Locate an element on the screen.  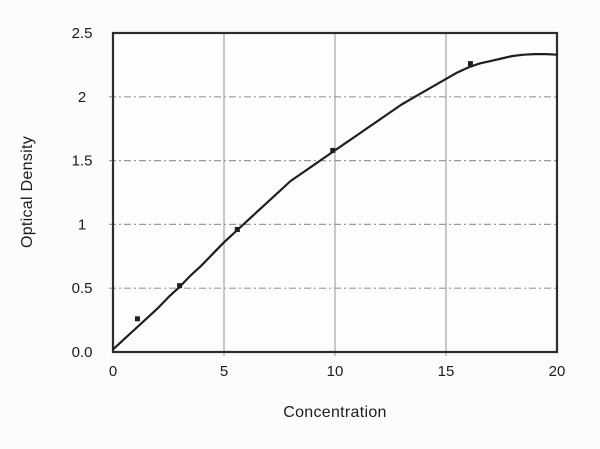
x-tick-label: 0 is located at coordinates (113, 371).